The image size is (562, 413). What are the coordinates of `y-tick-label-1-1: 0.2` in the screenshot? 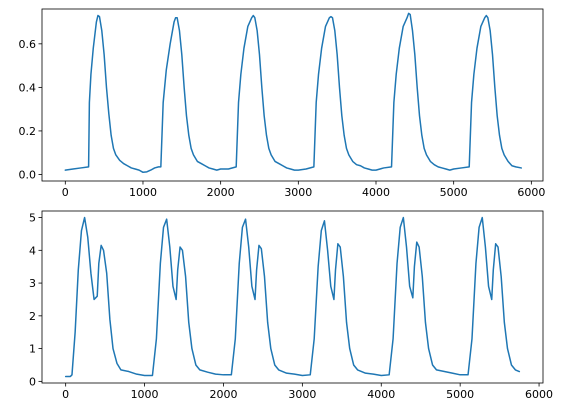 It's located at (28, 131).